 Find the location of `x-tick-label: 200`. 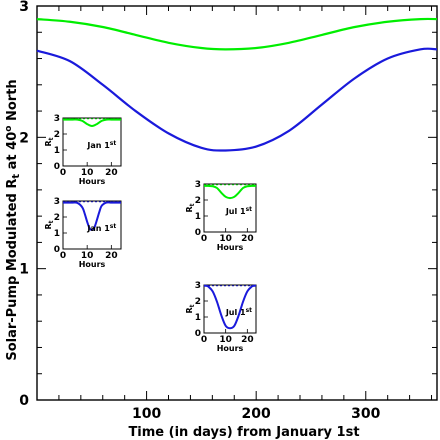

x-tick-label: 200 is located at coordinates (256, 414).